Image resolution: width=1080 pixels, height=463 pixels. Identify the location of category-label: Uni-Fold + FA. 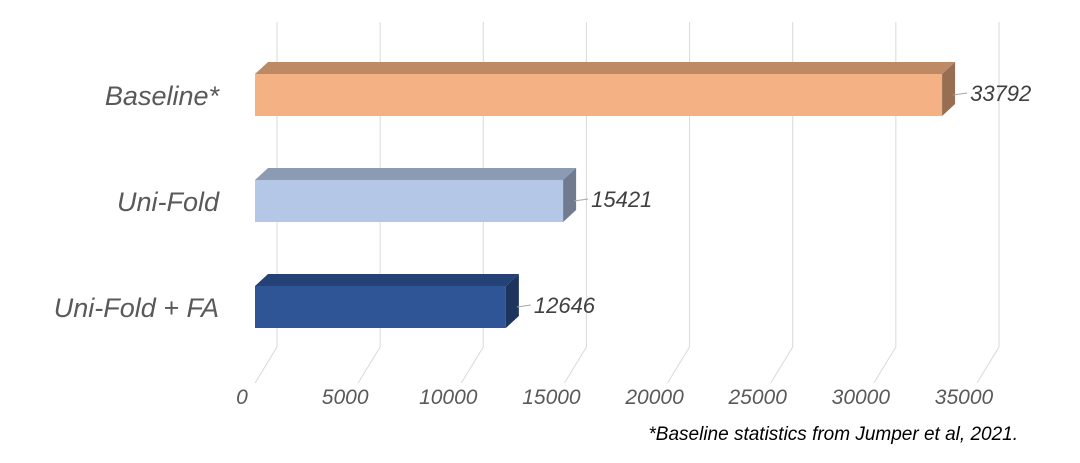
(136, 308).